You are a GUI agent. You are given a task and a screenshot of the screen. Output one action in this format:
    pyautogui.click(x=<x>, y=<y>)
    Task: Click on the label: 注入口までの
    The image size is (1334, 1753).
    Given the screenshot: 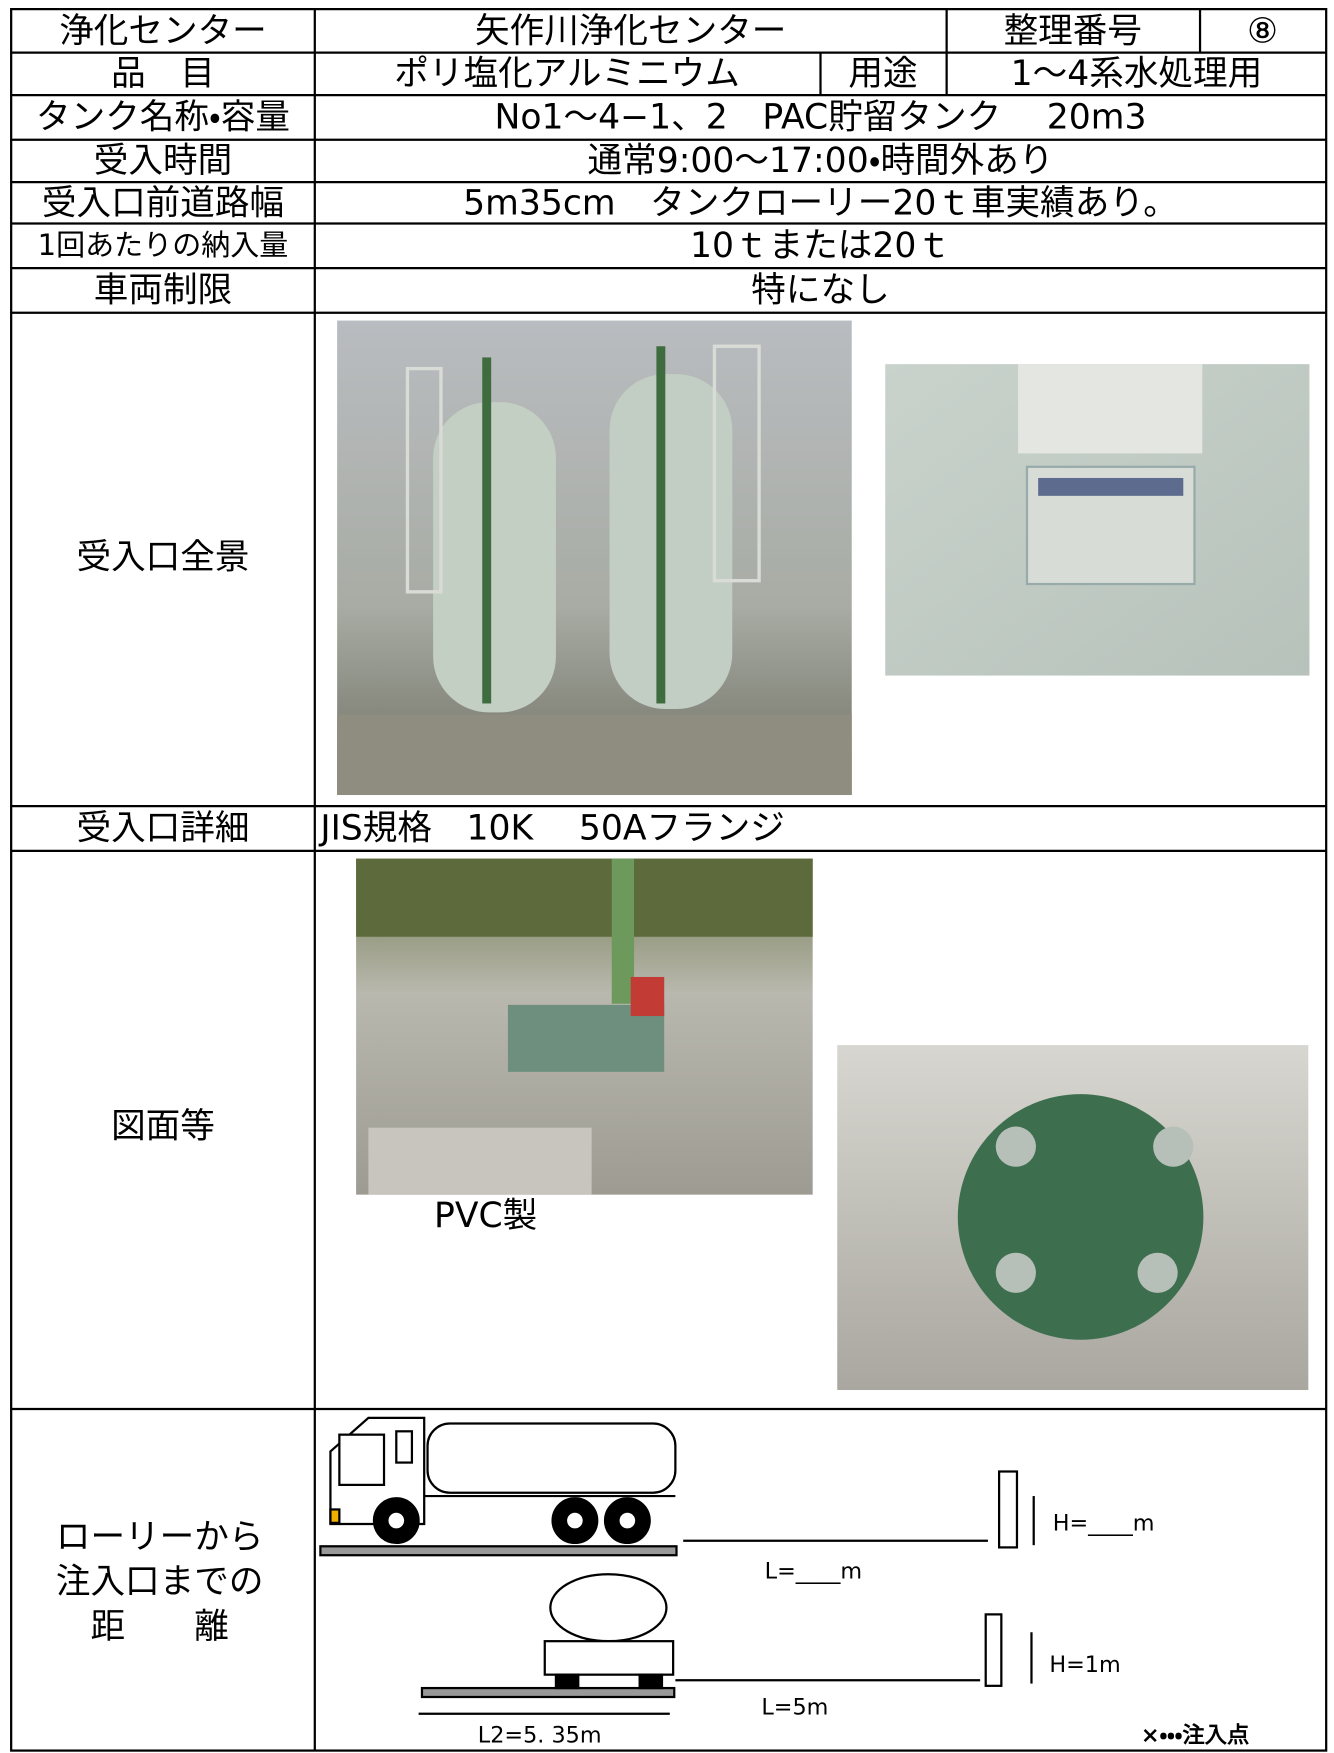 What is the action you would take?
    pyautogui.click(x=160, y=1582)
    